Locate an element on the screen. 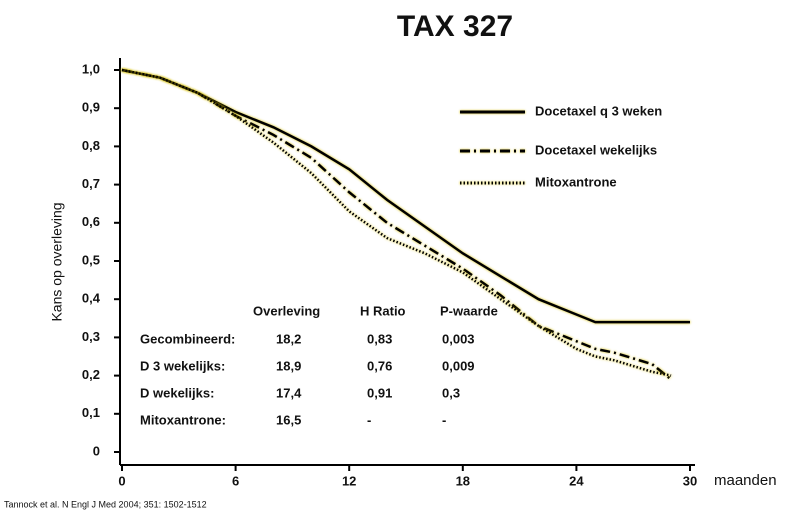 The width and height of the screenshot is (797, 512). table-cell: D wekelijks: is located at coordinates (177, 392).